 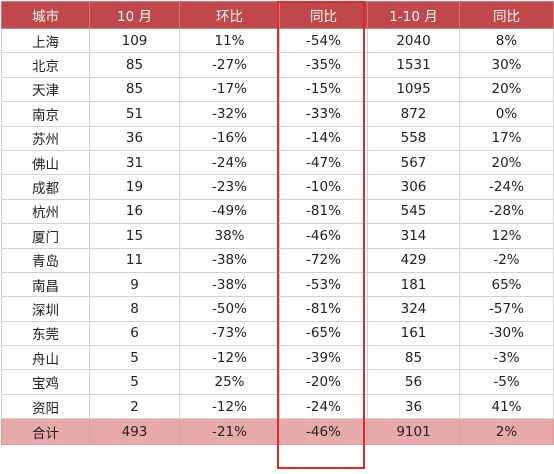 I want to click on cell-ytd: 161, so click(x=413, y=333).